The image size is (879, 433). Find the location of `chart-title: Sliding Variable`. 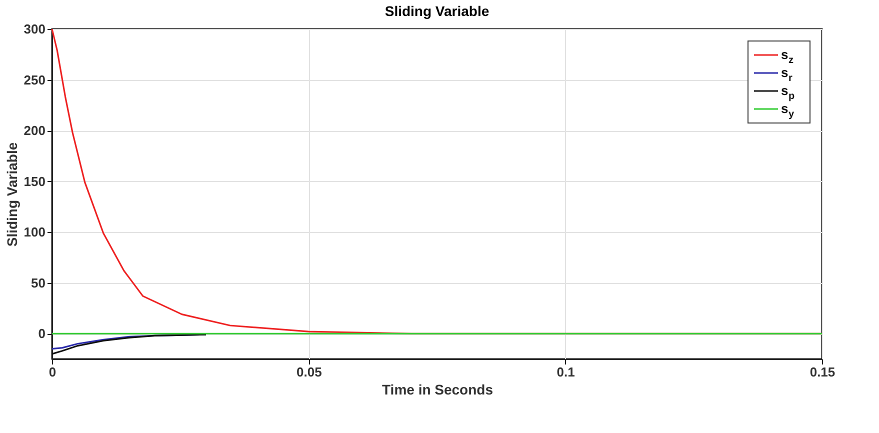

chart-title: Sliding Variable is located at coordinates (437, 11).